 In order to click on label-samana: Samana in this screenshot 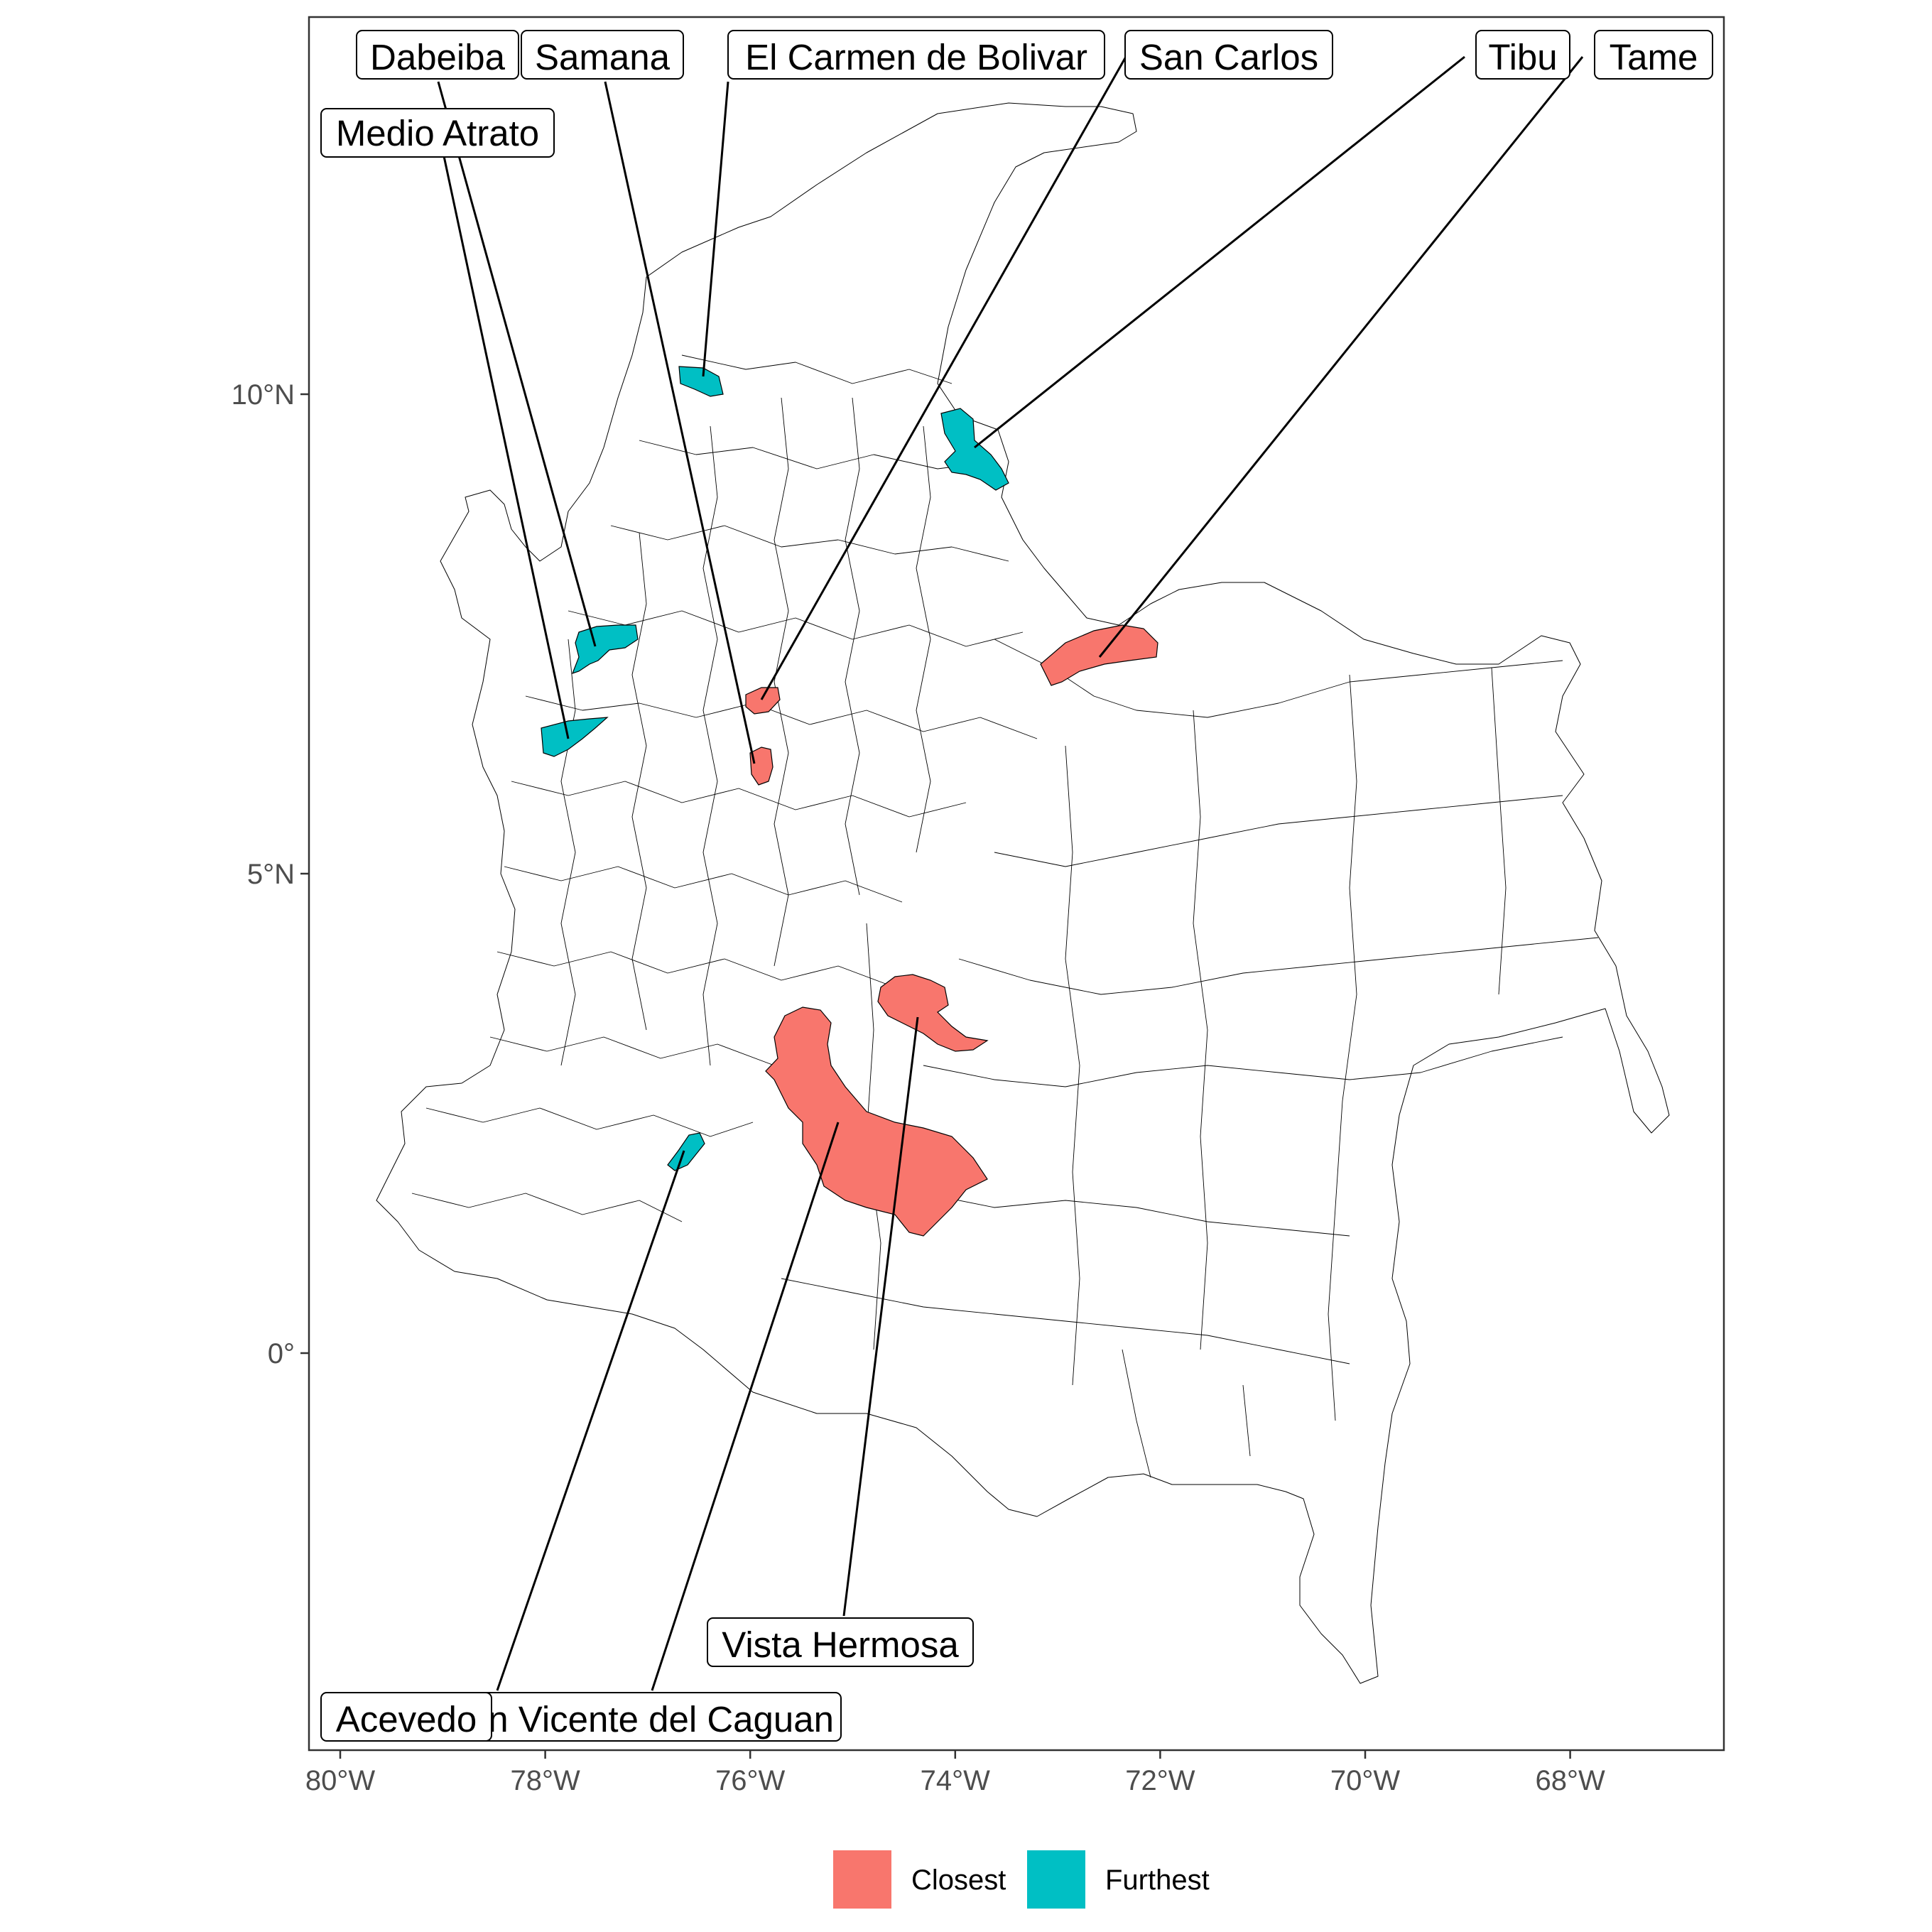, I will do `click(603, 55)`.